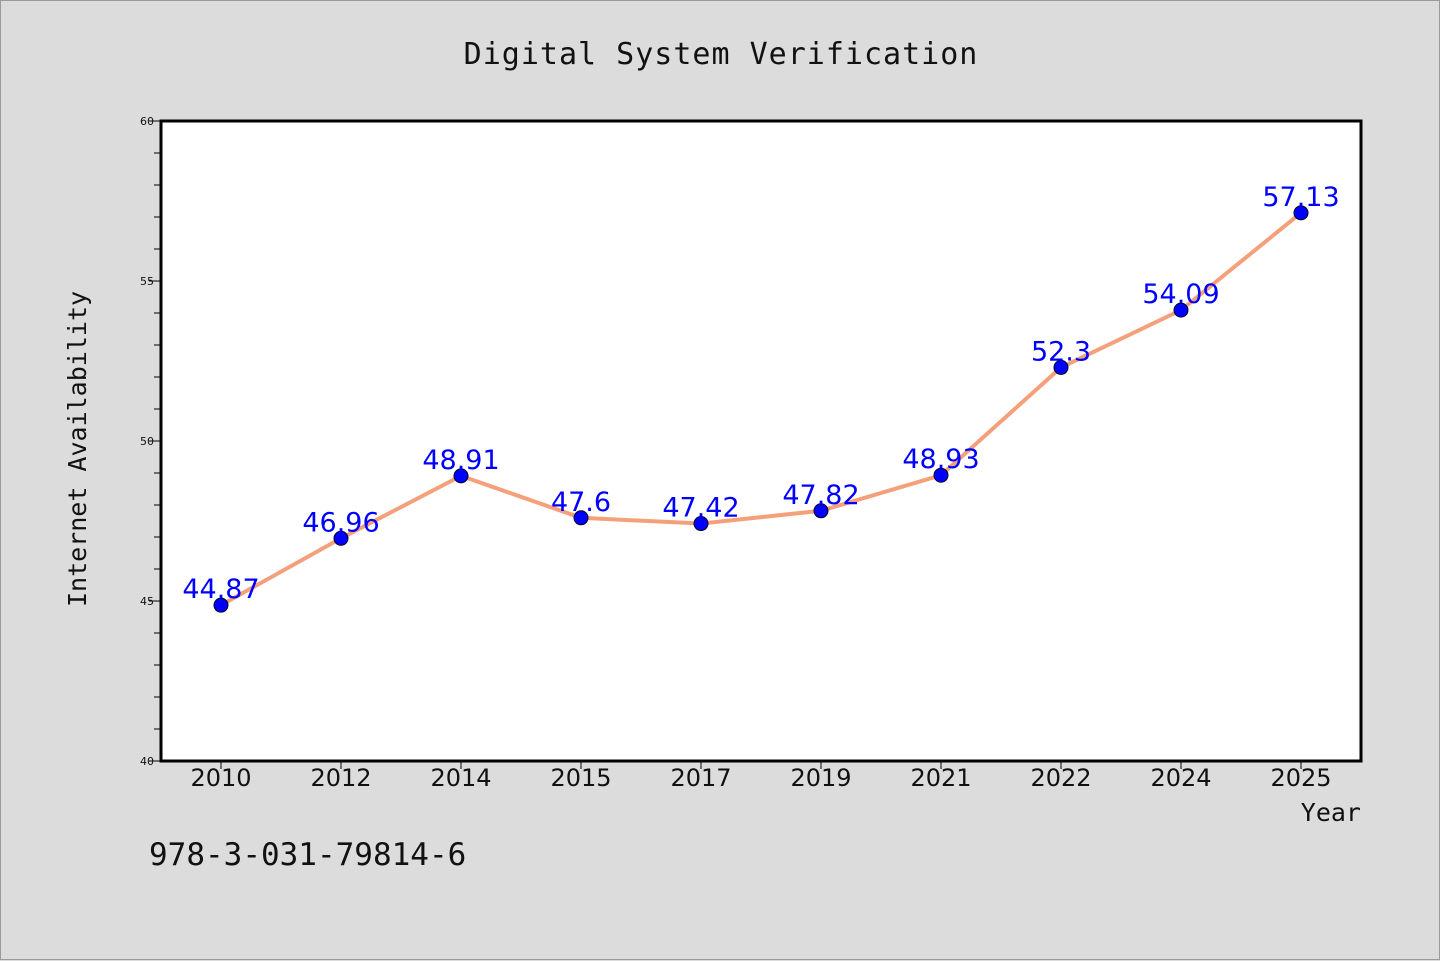 Image resolution: width=1440 pixels, height=961 pixels. What do you see at coordinates (820, 495) in the screenshot?
I see `data-label: 47.82` at bounding box center [820, 495].